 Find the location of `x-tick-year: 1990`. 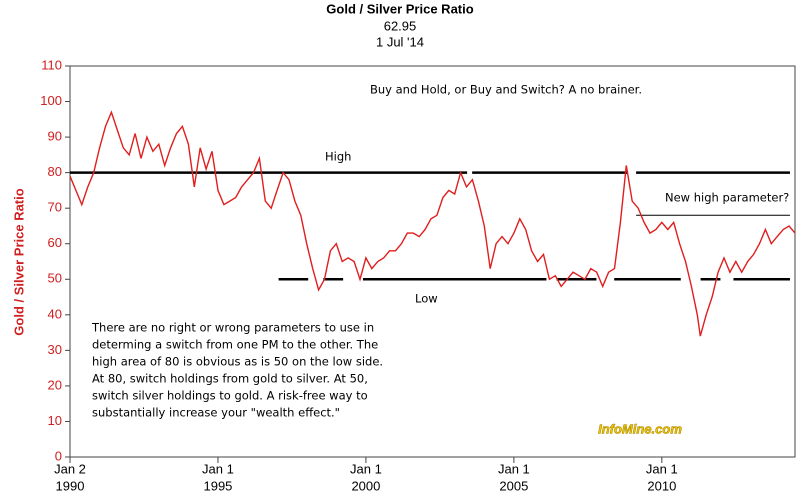

x-tick-year: 1990 is located at coordinates (70, 485).